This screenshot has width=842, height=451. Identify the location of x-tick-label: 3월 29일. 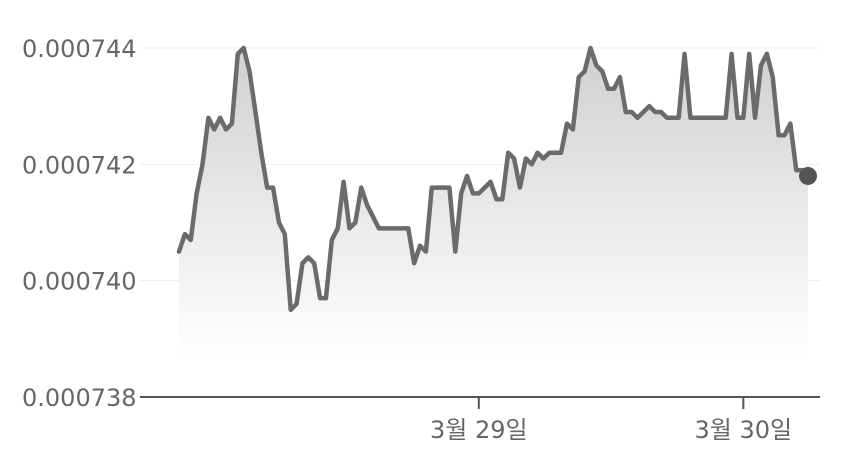
(479, 430).